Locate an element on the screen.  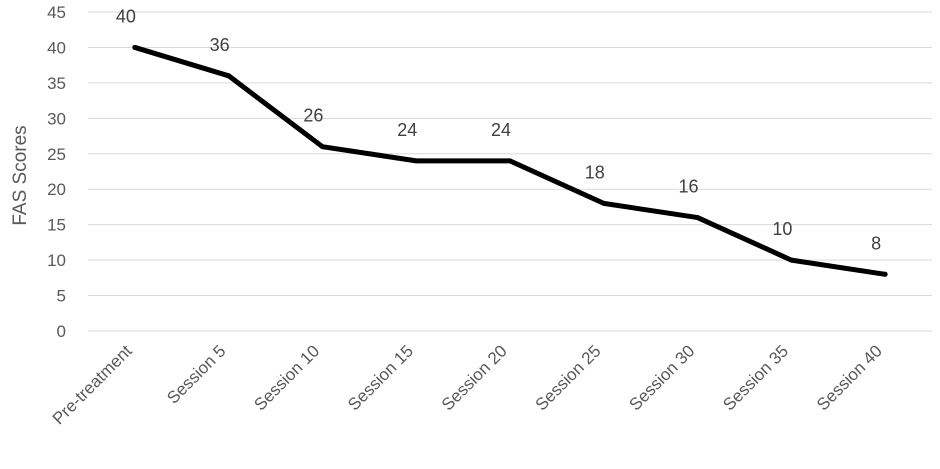
data-label: 8 is located at coordinates (876, 243).